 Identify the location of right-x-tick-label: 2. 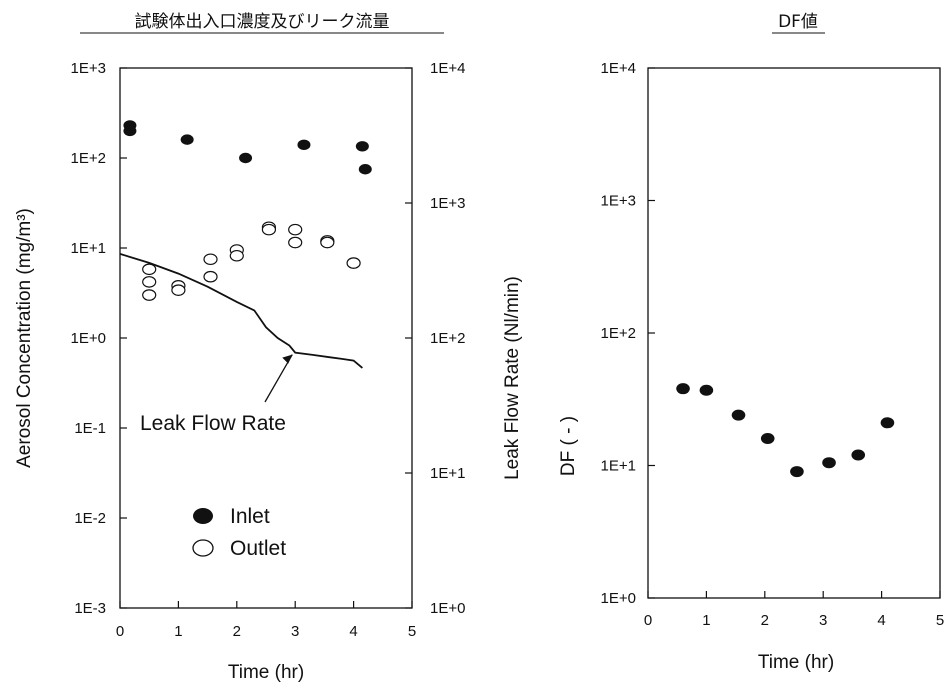
(765, 620).